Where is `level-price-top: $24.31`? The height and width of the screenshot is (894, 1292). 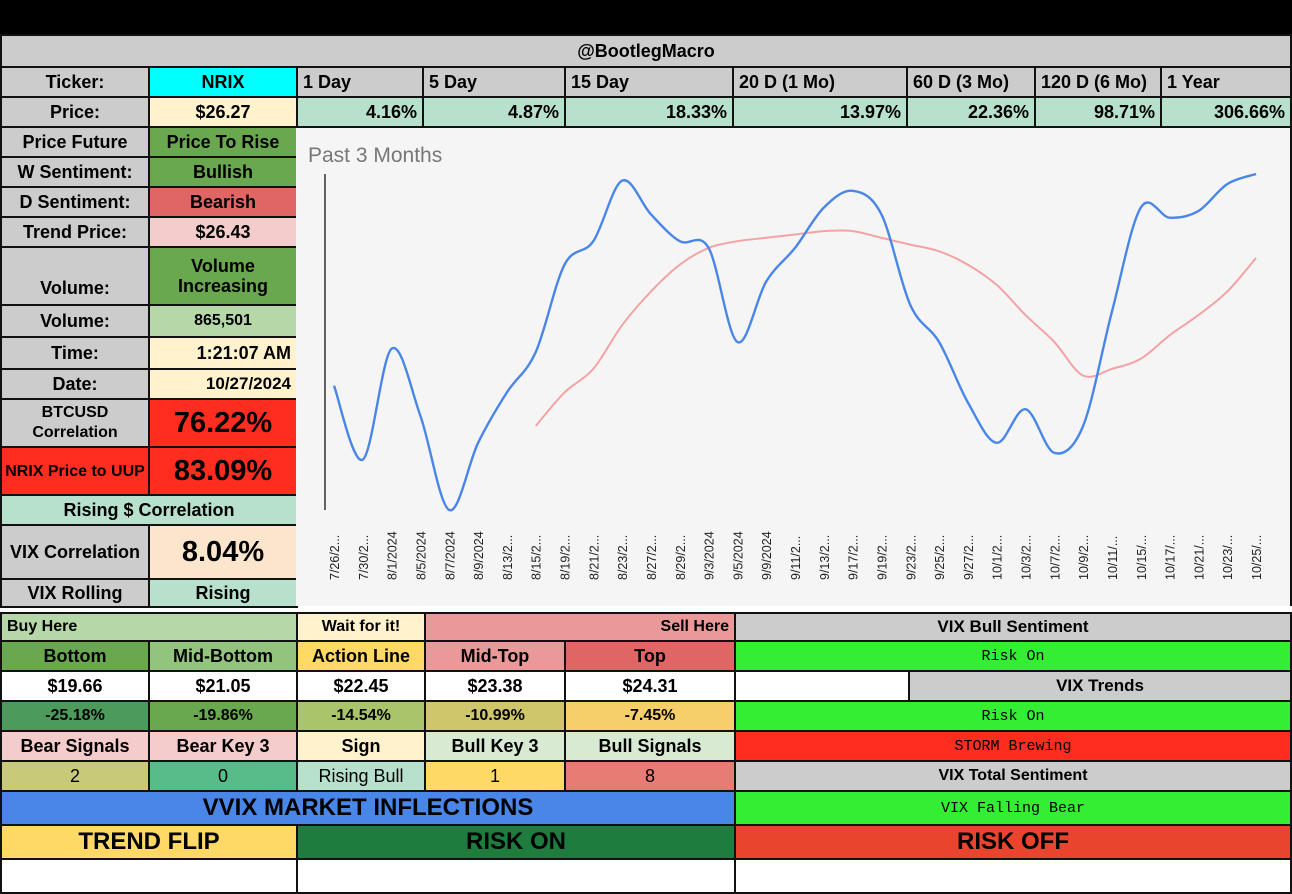
level-price-top: $24.31 is located at coordinates (650, 686).